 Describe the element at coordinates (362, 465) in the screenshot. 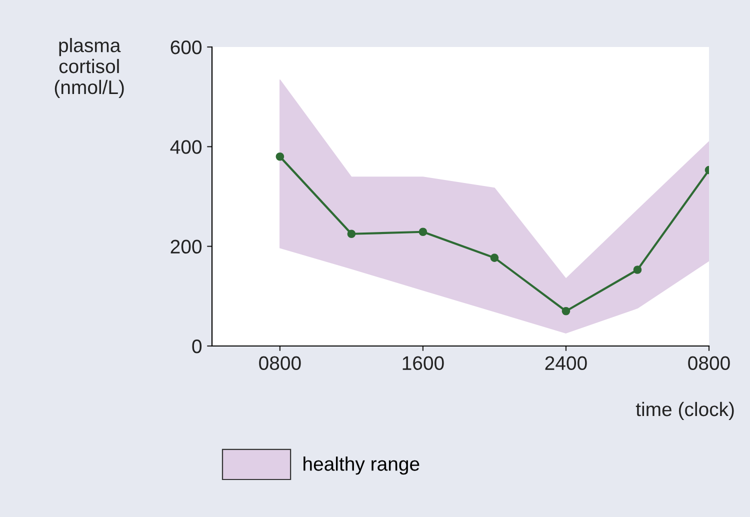

I see `legend-label: healthy range` at that location.